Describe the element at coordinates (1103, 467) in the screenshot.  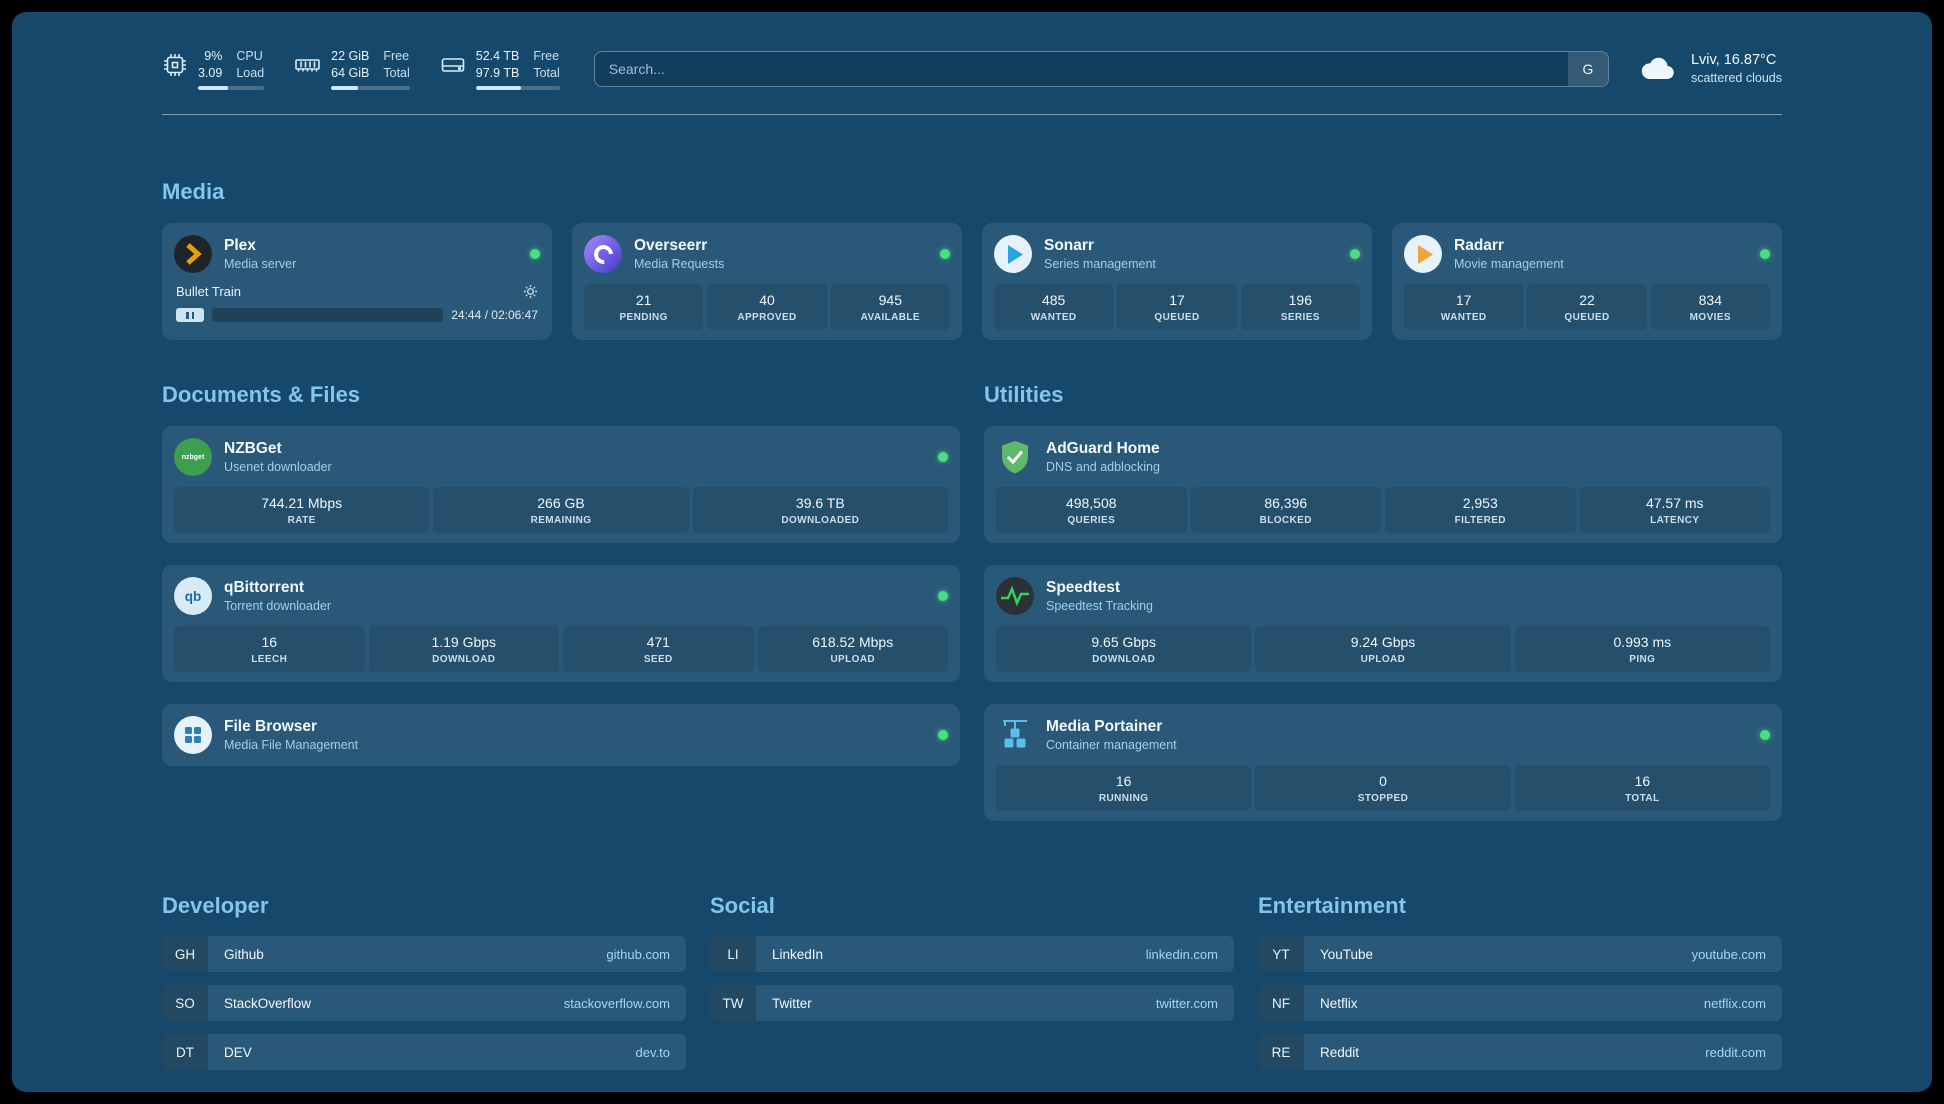
I see `service-subtitle: DNS and adblocking` at that location.